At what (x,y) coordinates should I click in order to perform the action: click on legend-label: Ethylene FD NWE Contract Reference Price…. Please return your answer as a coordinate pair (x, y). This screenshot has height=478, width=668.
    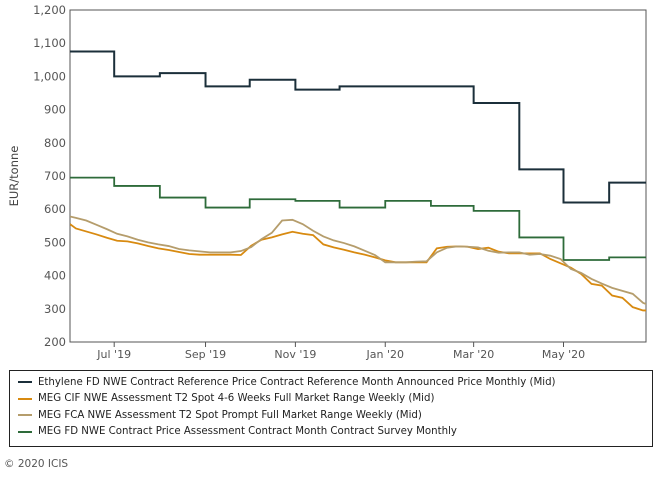
    Looking at the image, I should click on (297, 382).